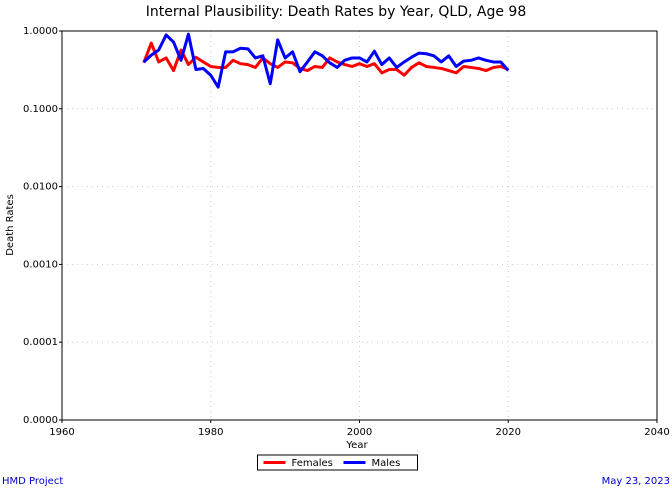 Image resolution: width=672 pixels, height=488 pixels. I want to click on footer-right: May 23, 2023, so click(636, 481).